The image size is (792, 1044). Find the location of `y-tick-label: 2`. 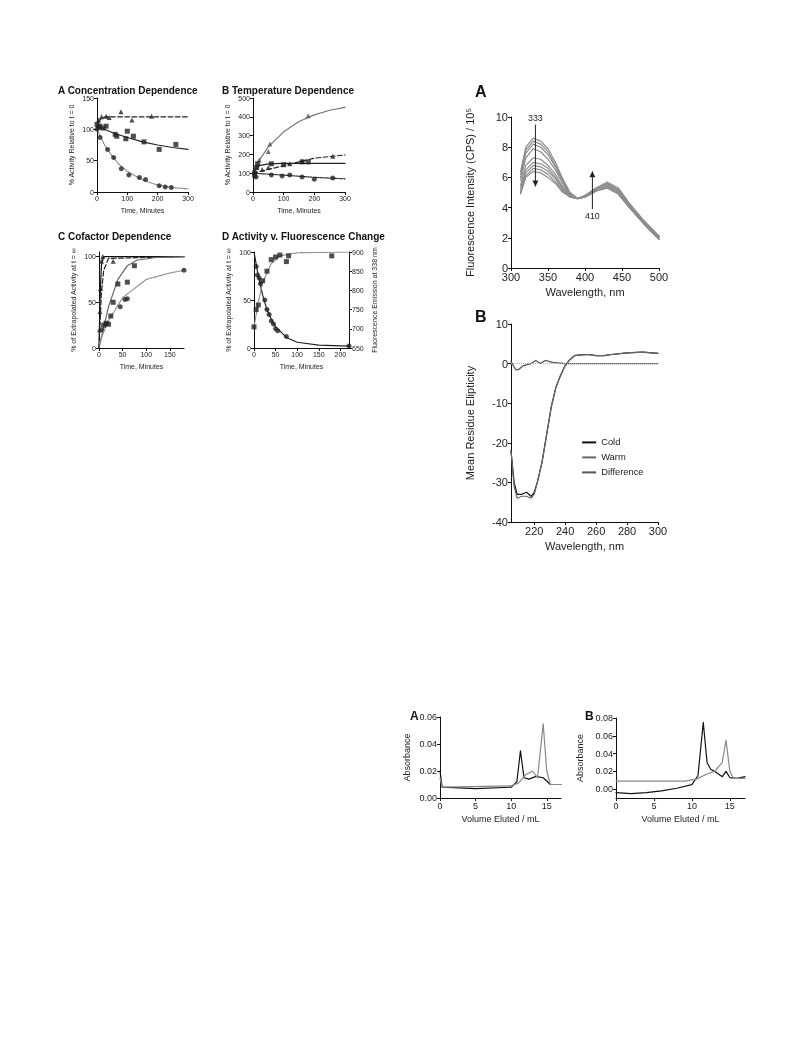

y-tick-label: 2 is located at coordinates (504, 237).